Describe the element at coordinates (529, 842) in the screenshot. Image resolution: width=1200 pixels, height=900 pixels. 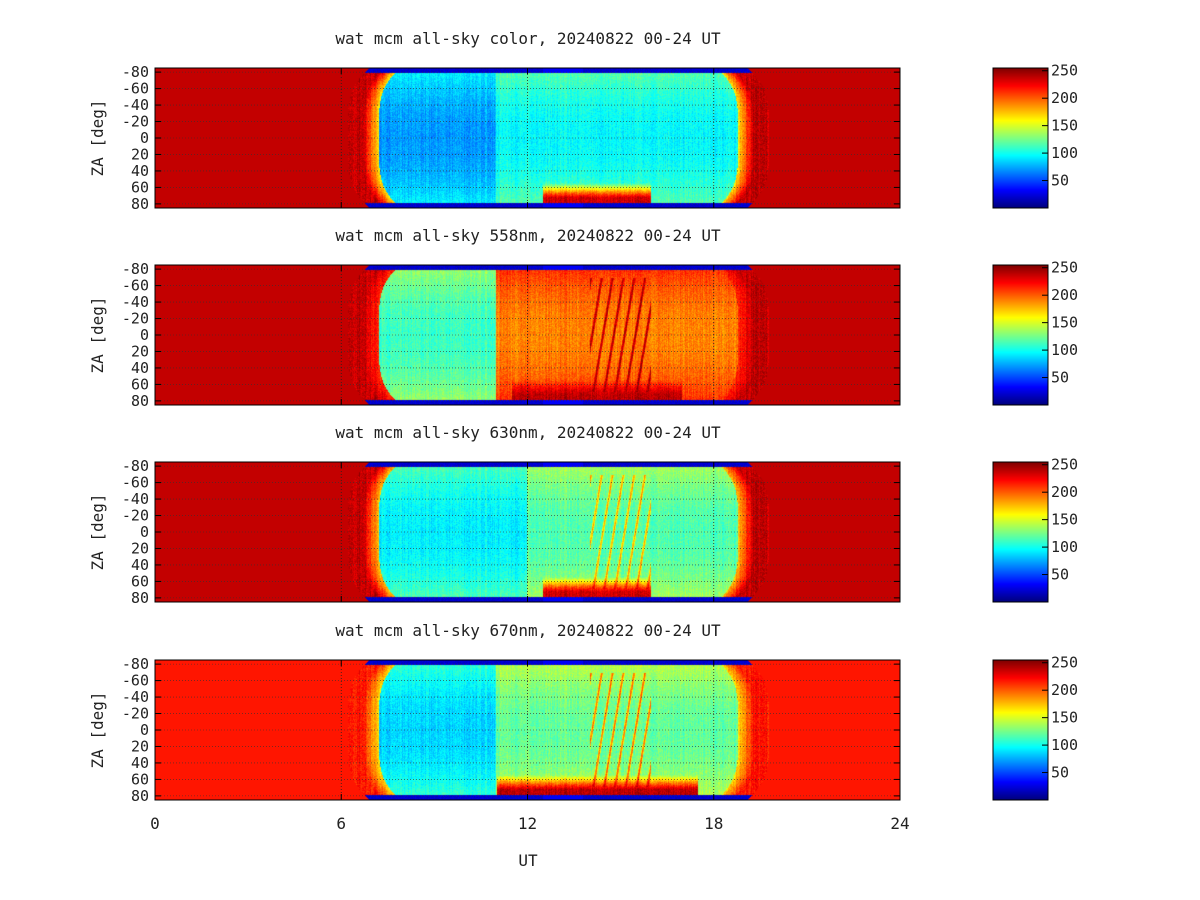
I see `x-axis: UT 0 6 12 18 24` at that location.